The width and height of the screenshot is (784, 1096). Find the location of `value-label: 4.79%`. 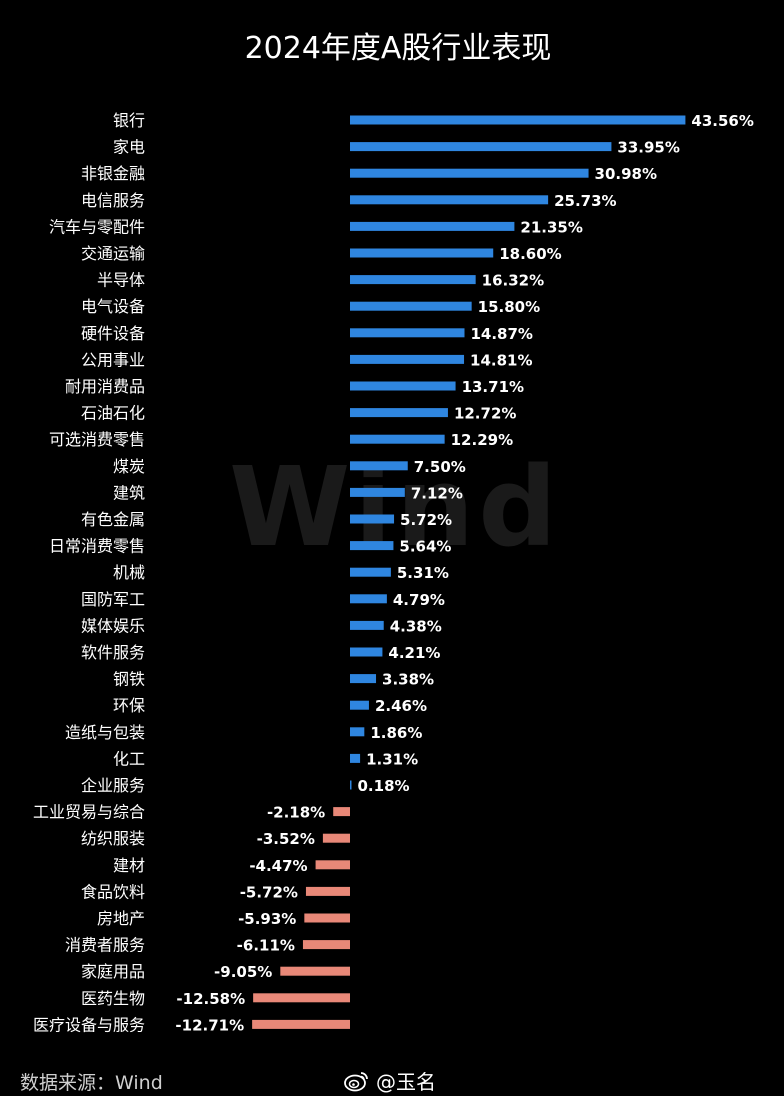

value-label: 4.79% is located at coordinates (419, 600).